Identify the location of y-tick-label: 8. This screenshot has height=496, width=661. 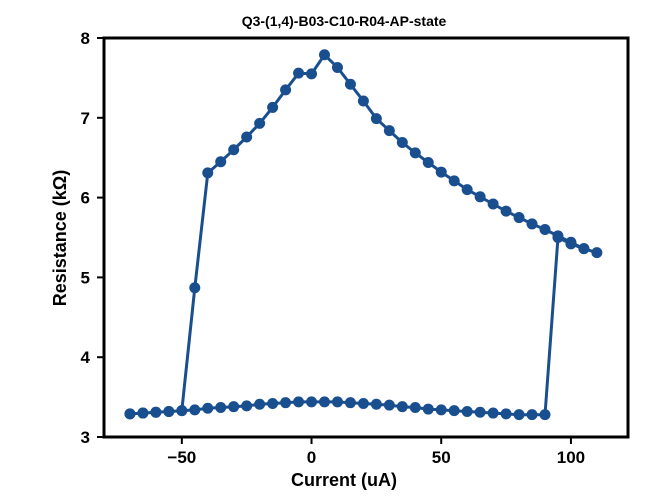
(85, 38).